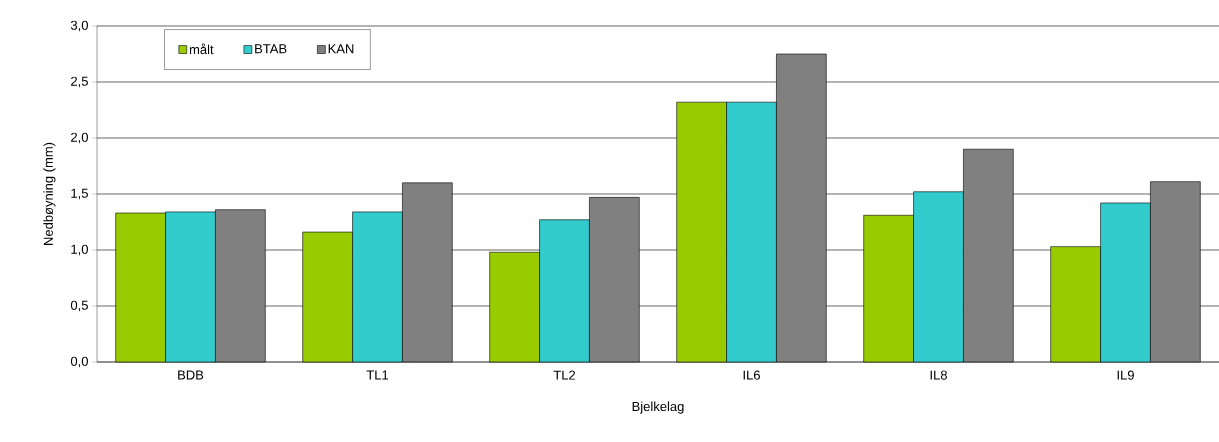 The width and height of the screenshot is (1219, 442). I want to click on x-tick-label: TL1, so click(377, 375).